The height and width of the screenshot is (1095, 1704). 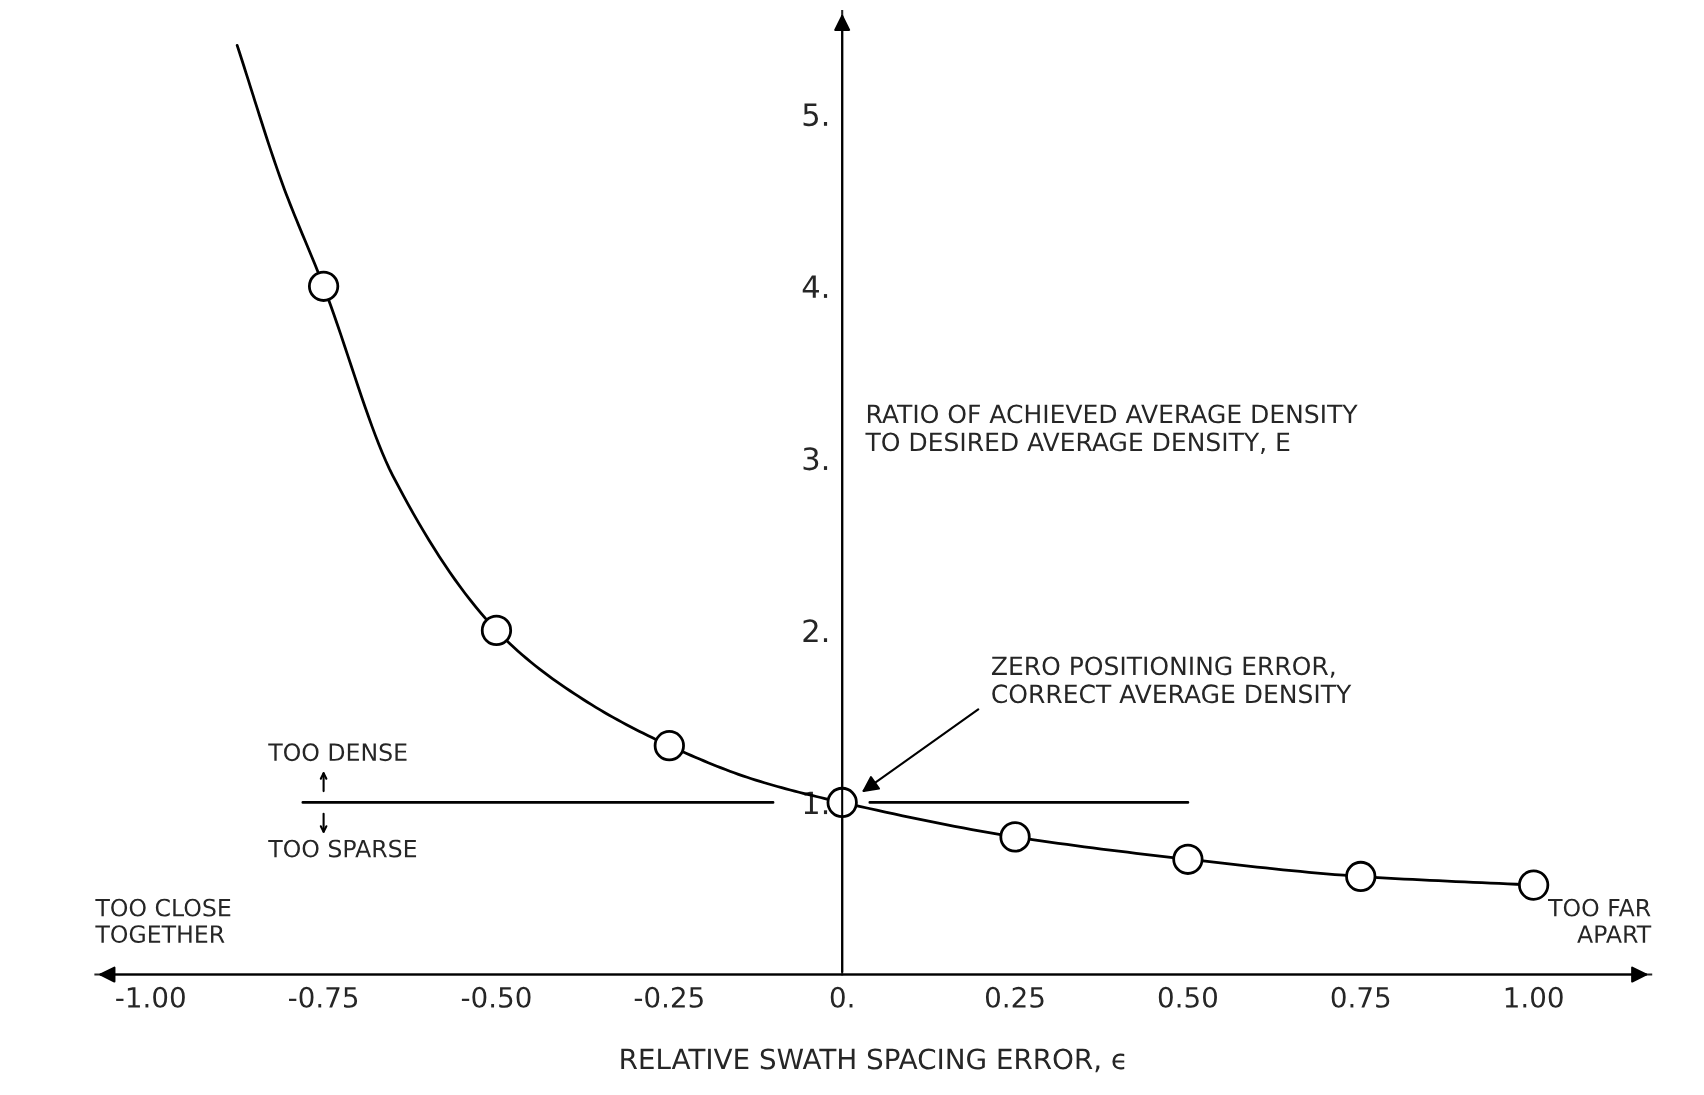 I want to click on y-tick-label: 5., so click(x=815, y=115).